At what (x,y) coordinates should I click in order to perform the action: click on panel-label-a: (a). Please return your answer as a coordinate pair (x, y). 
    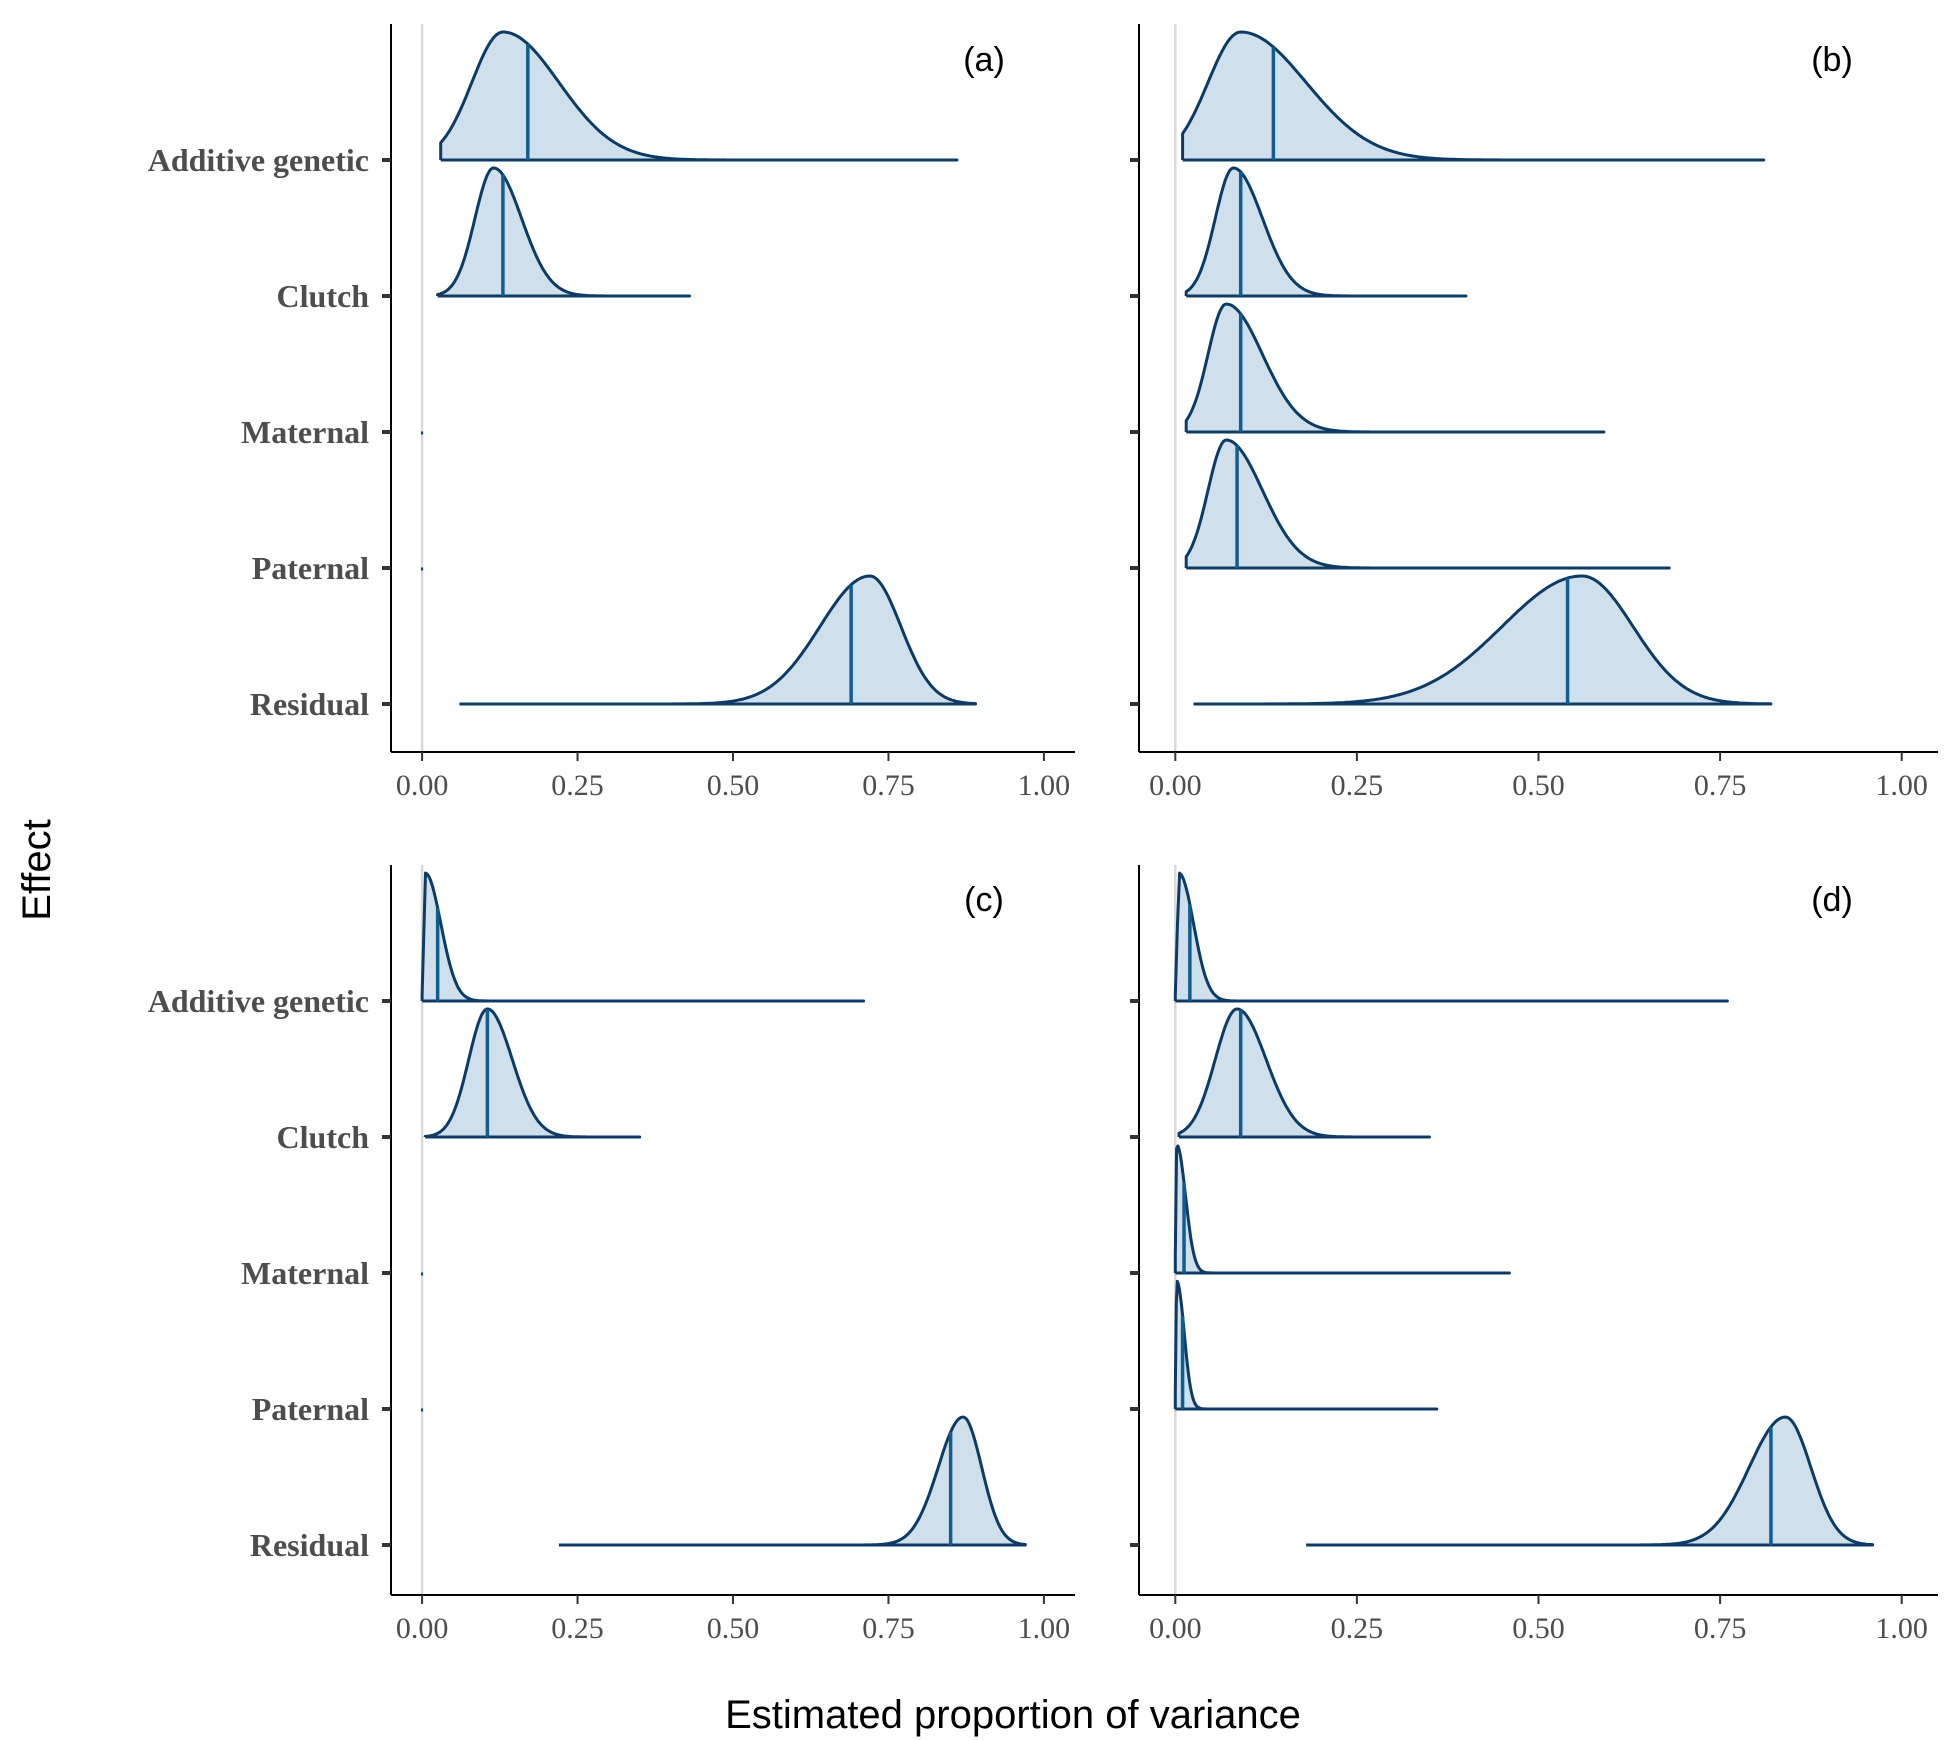
    Looking at the image, I should click on (984, 60).